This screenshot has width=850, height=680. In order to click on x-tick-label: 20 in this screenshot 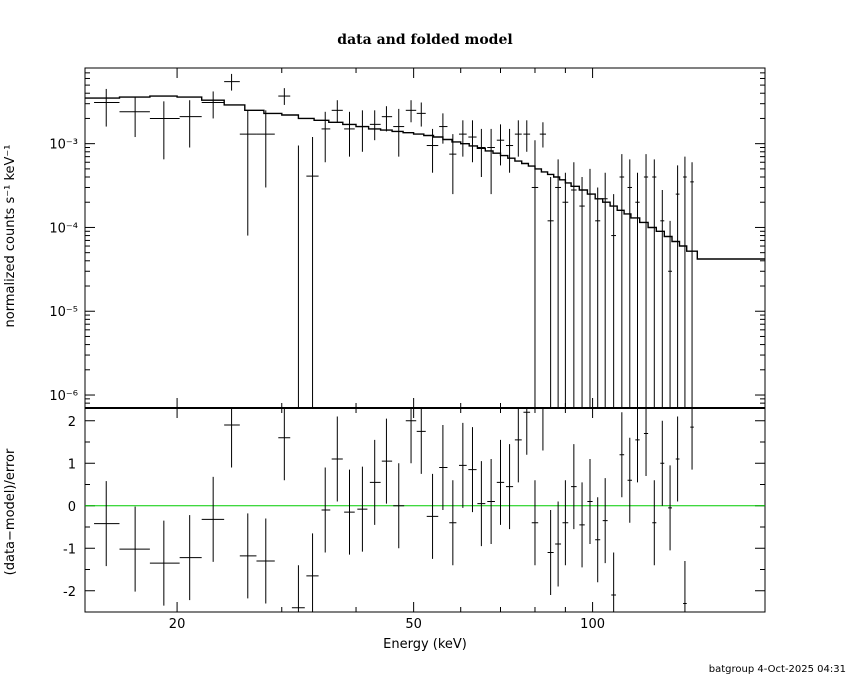, I will do `click(177, 624)`.